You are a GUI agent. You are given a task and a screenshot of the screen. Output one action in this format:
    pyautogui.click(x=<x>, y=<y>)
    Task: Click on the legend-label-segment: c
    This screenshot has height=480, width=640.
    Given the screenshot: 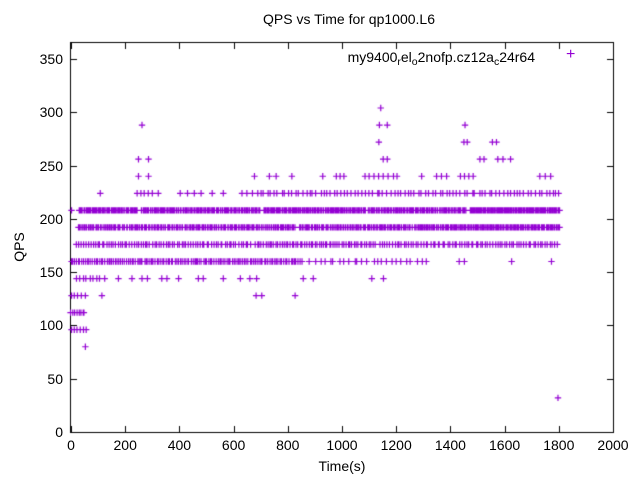 What is the action you would take?
    pyautogui.click(x=496, y=62)
    